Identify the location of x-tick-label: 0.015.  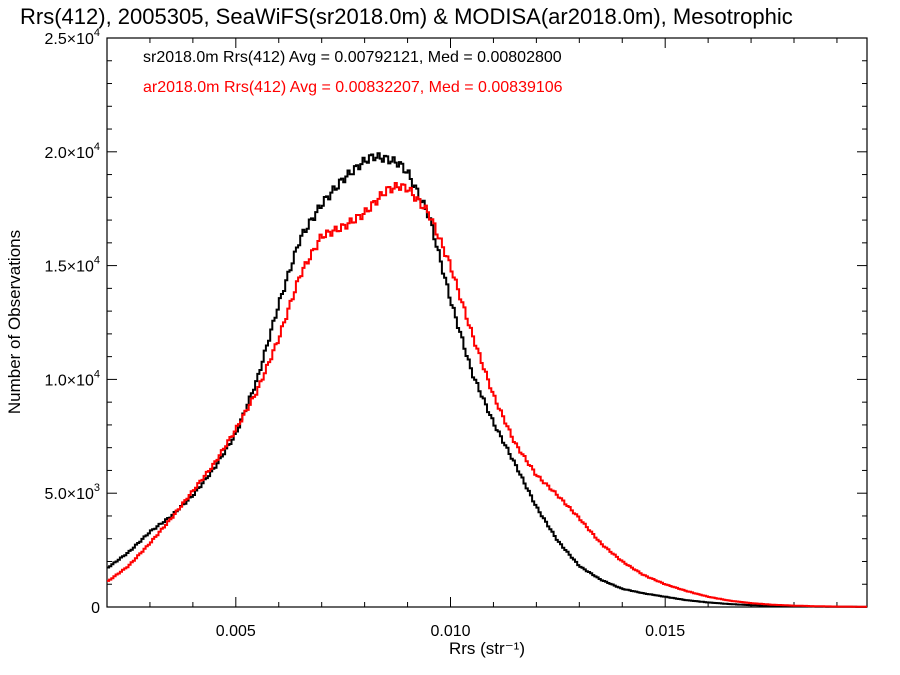
(665, 631).